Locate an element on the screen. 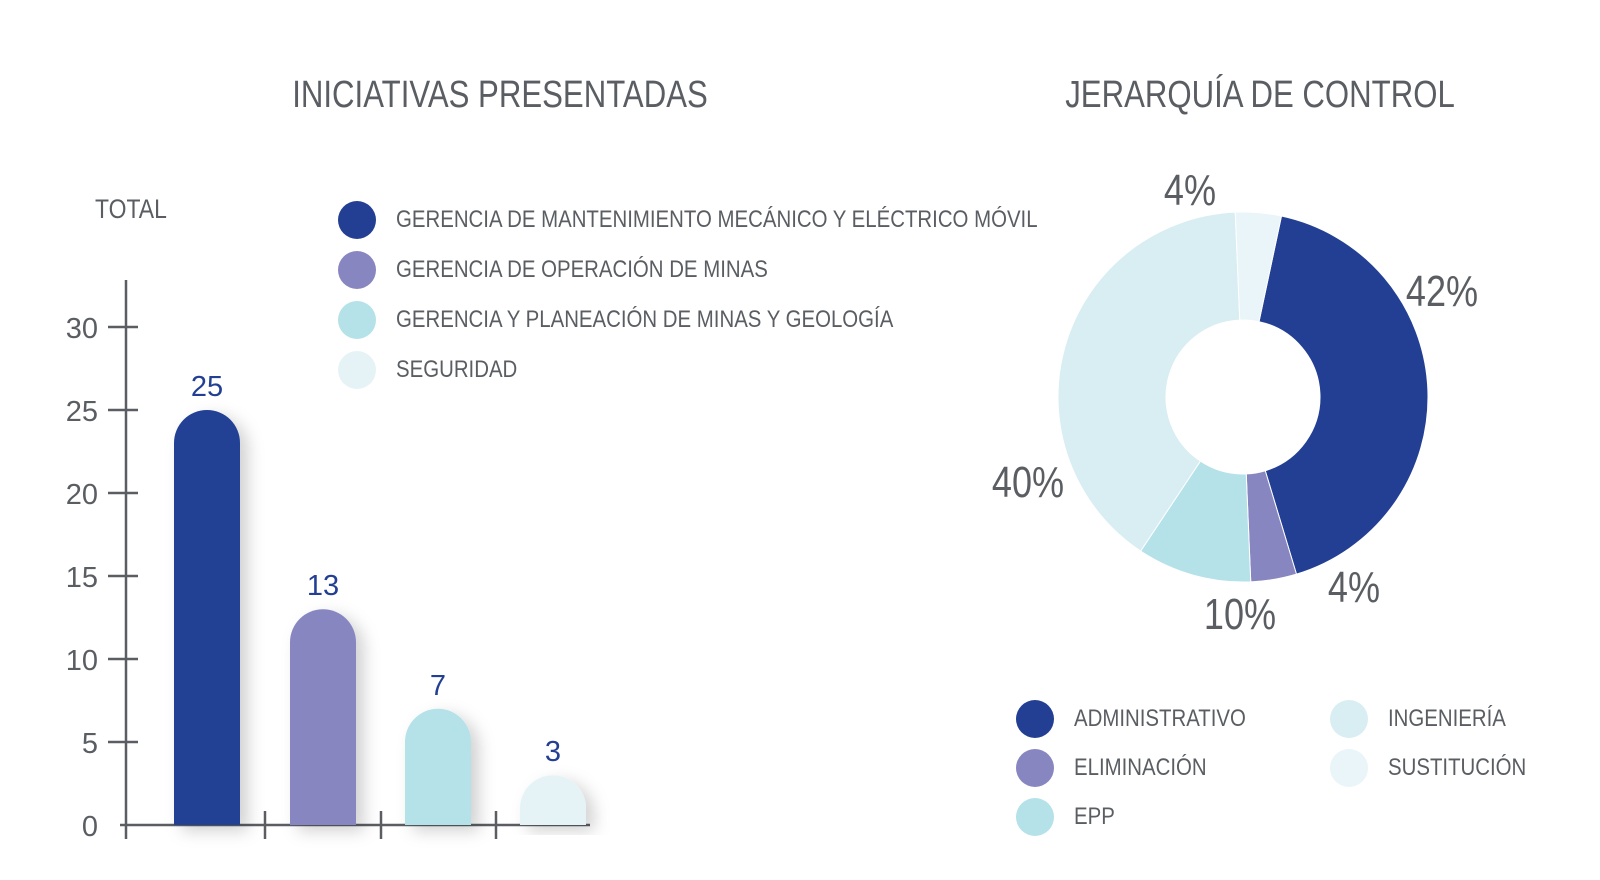  bar-value-label: 7 is located at coordinates (438, 686).